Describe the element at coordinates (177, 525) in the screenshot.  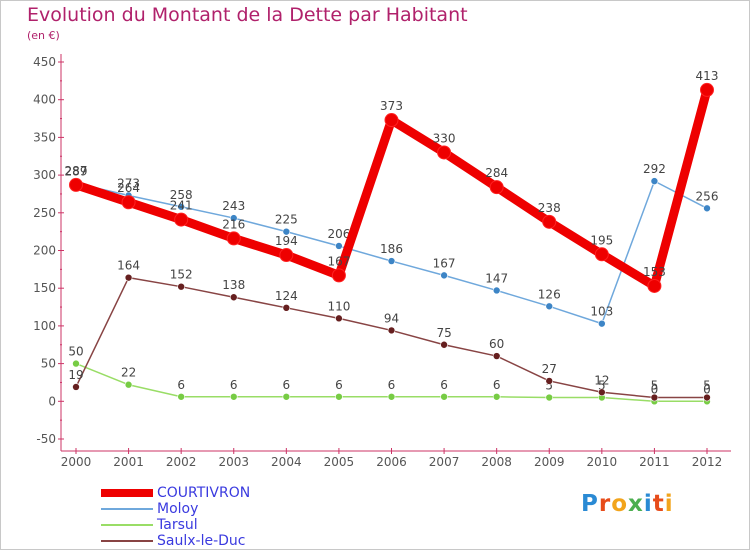
I see `legend-label: Tarsul` at that location.